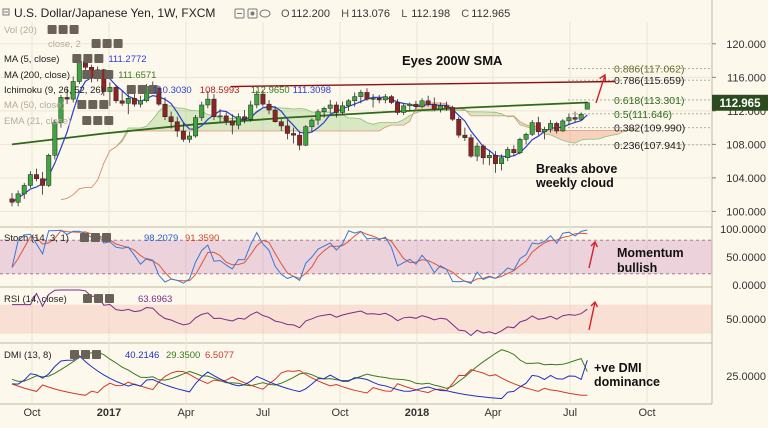 The width and height of the screenshot is (768, 428). What do you see at coordinates (142, 355) in the screenshot?
I see `dmi-plus: 40.2146` at bounding box center [142, 355].